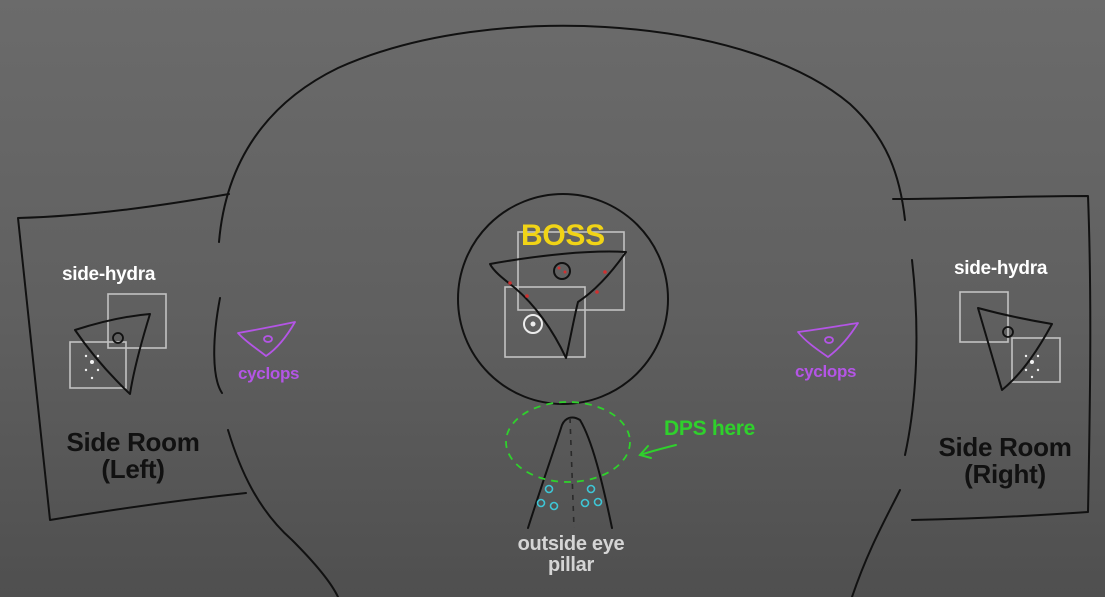 This screenshot has height=597, width=1105. I want to click on boss-shape, so click(558, 304).